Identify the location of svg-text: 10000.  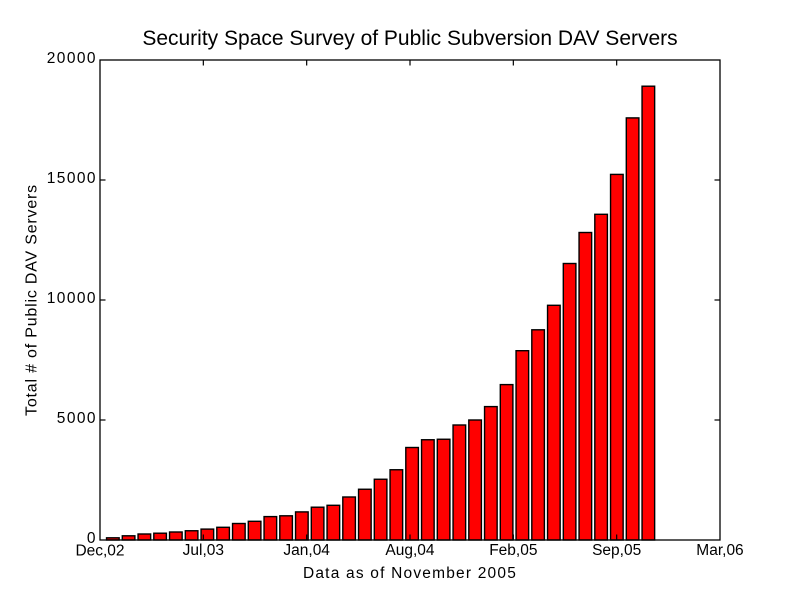
(72, 298).